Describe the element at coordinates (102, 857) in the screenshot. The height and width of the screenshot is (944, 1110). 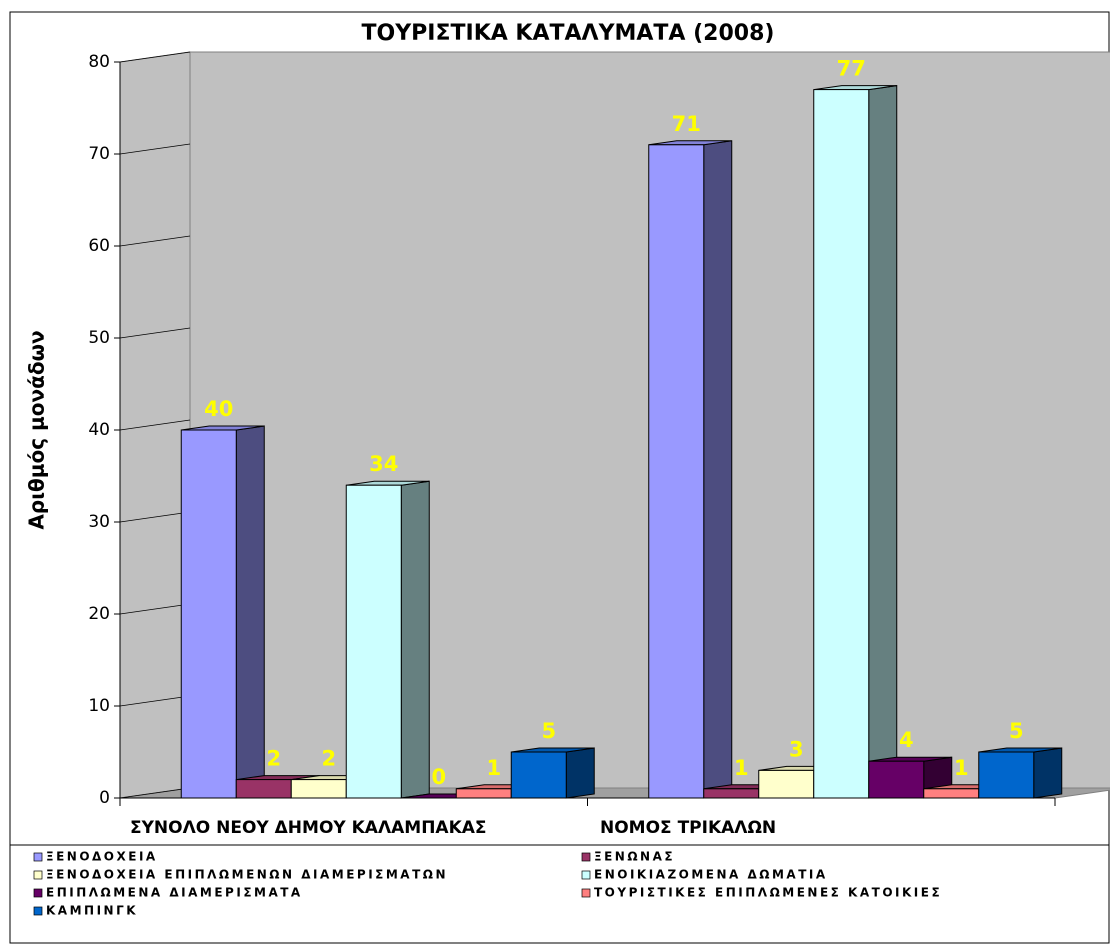
I see `legend-label: ΞΕΝΟΔΟΧΕΙΑ` at that location.